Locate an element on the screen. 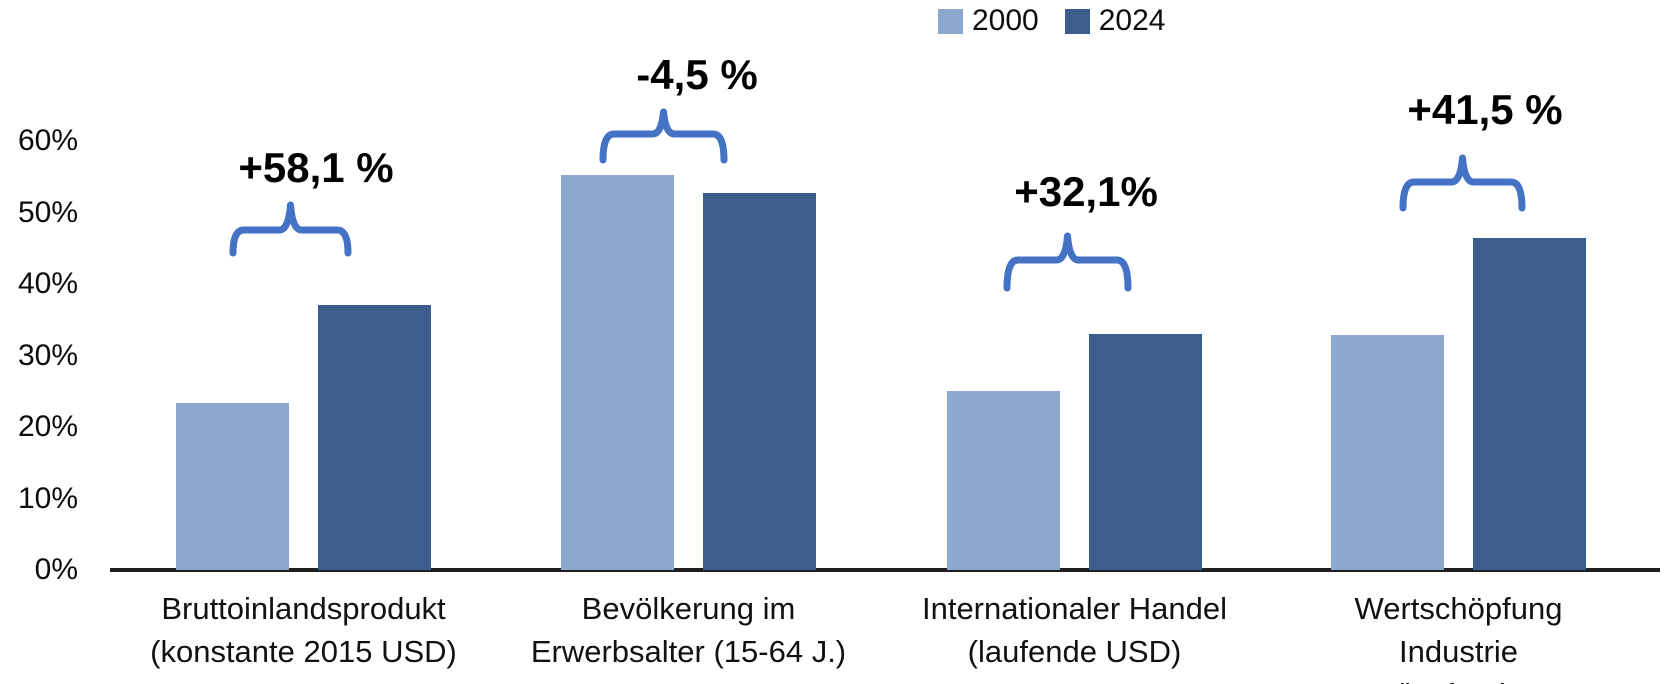  category-label-3: Internationaler Handel (laufende USD) is located at coordinates (1074, 630).